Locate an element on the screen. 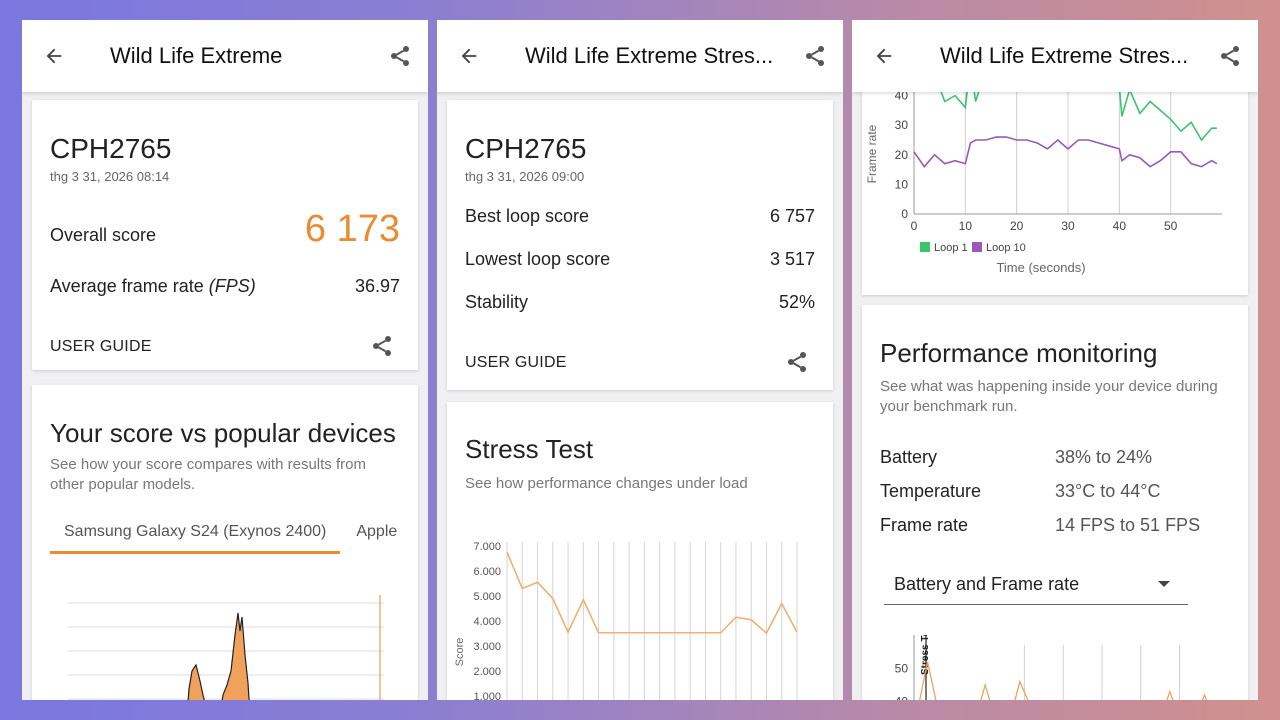  result-date: thg 3 31, 2026 09:00 is located at coordinates (525, 176).